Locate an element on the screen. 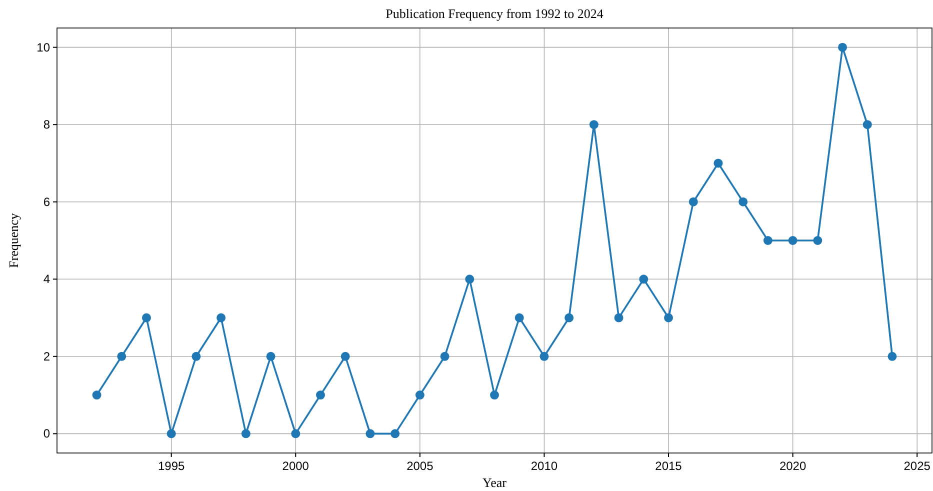 The height and width of the screenshot is (491, 933). x-tick-label: 2000 is located at coordinates (296, 466).